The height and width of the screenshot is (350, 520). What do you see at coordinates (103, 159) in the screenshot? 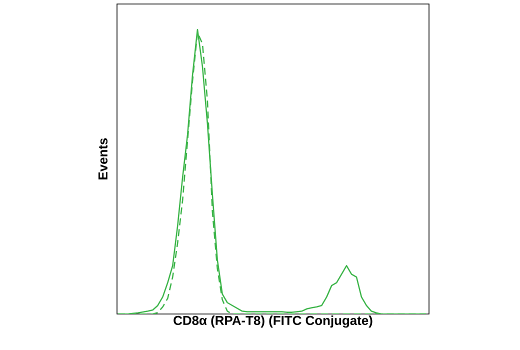
I see `y-axis-title: Events` at bounding box center [103, 159].